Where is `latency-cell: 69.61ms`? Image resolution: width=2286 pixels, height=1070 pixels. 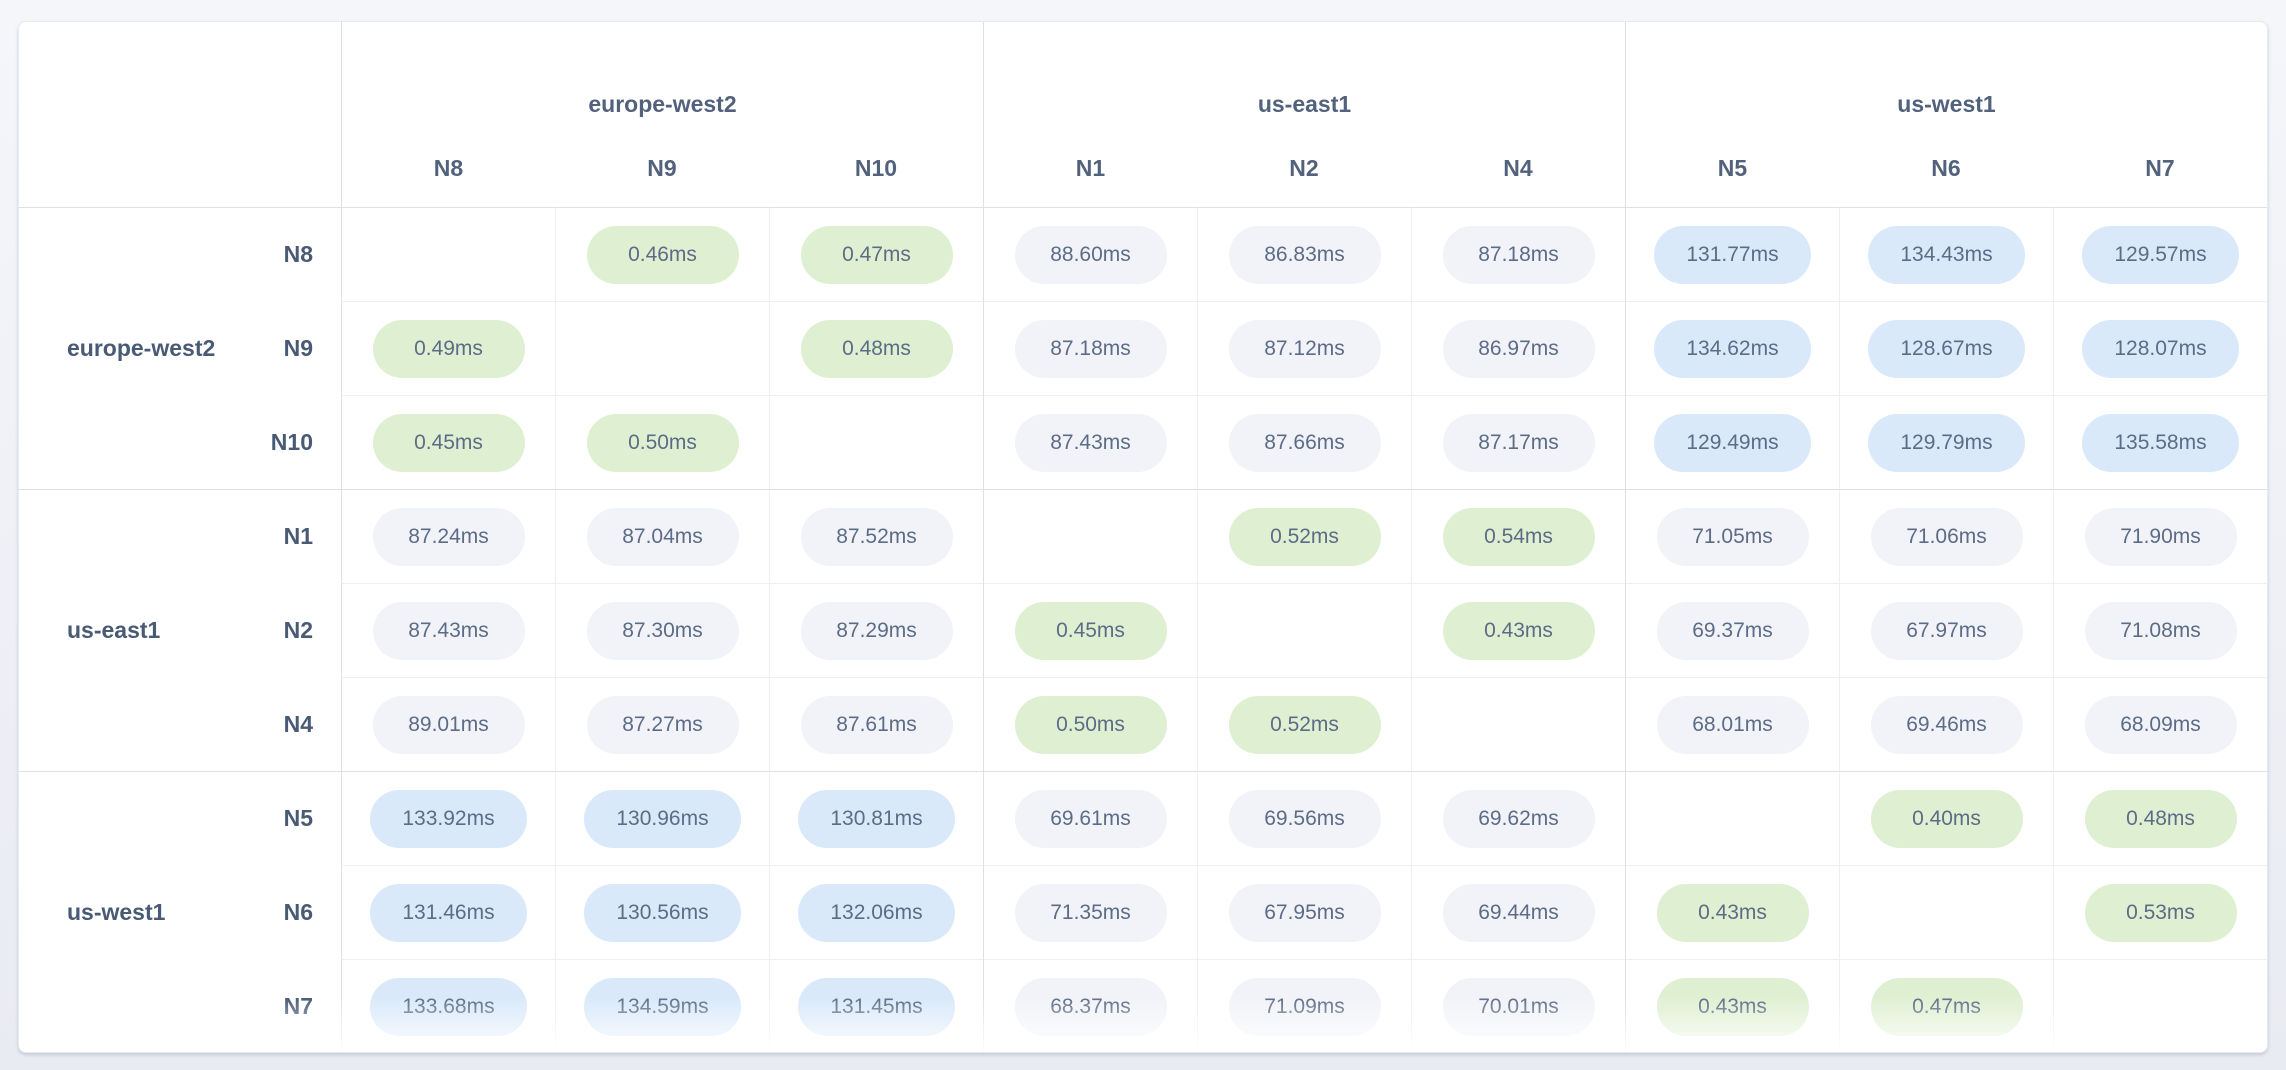 latency-cell: 69.61ms is located at coordinates (1090, 818).